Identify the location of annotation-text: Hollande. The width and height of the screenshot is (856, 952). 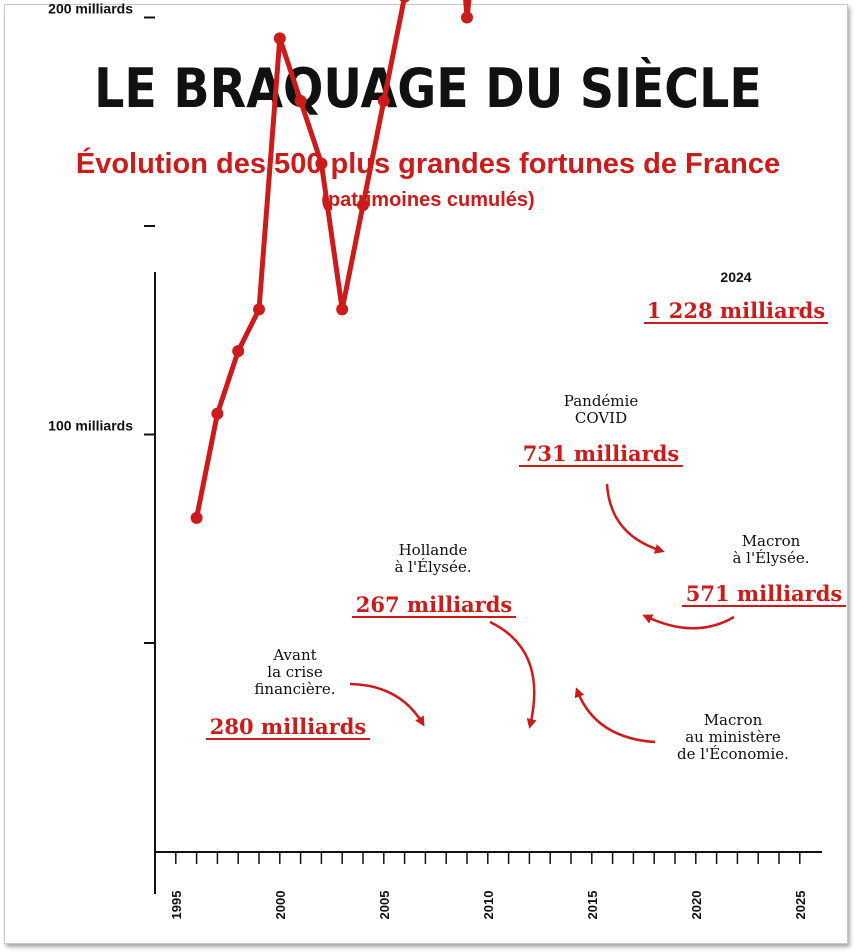
(433, 550).